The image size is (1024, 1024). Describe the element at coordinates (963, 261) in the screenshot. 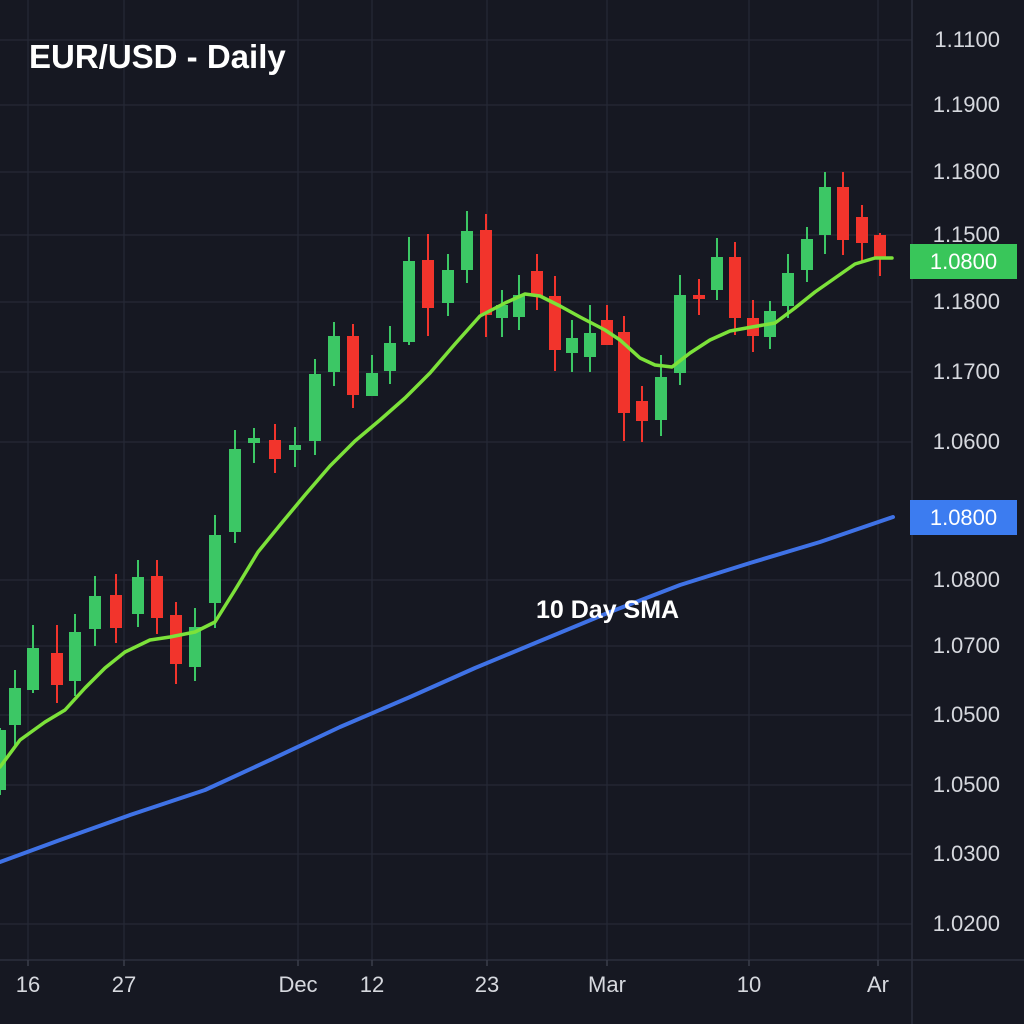

I see `current-price-value: 1.0800` at that location.